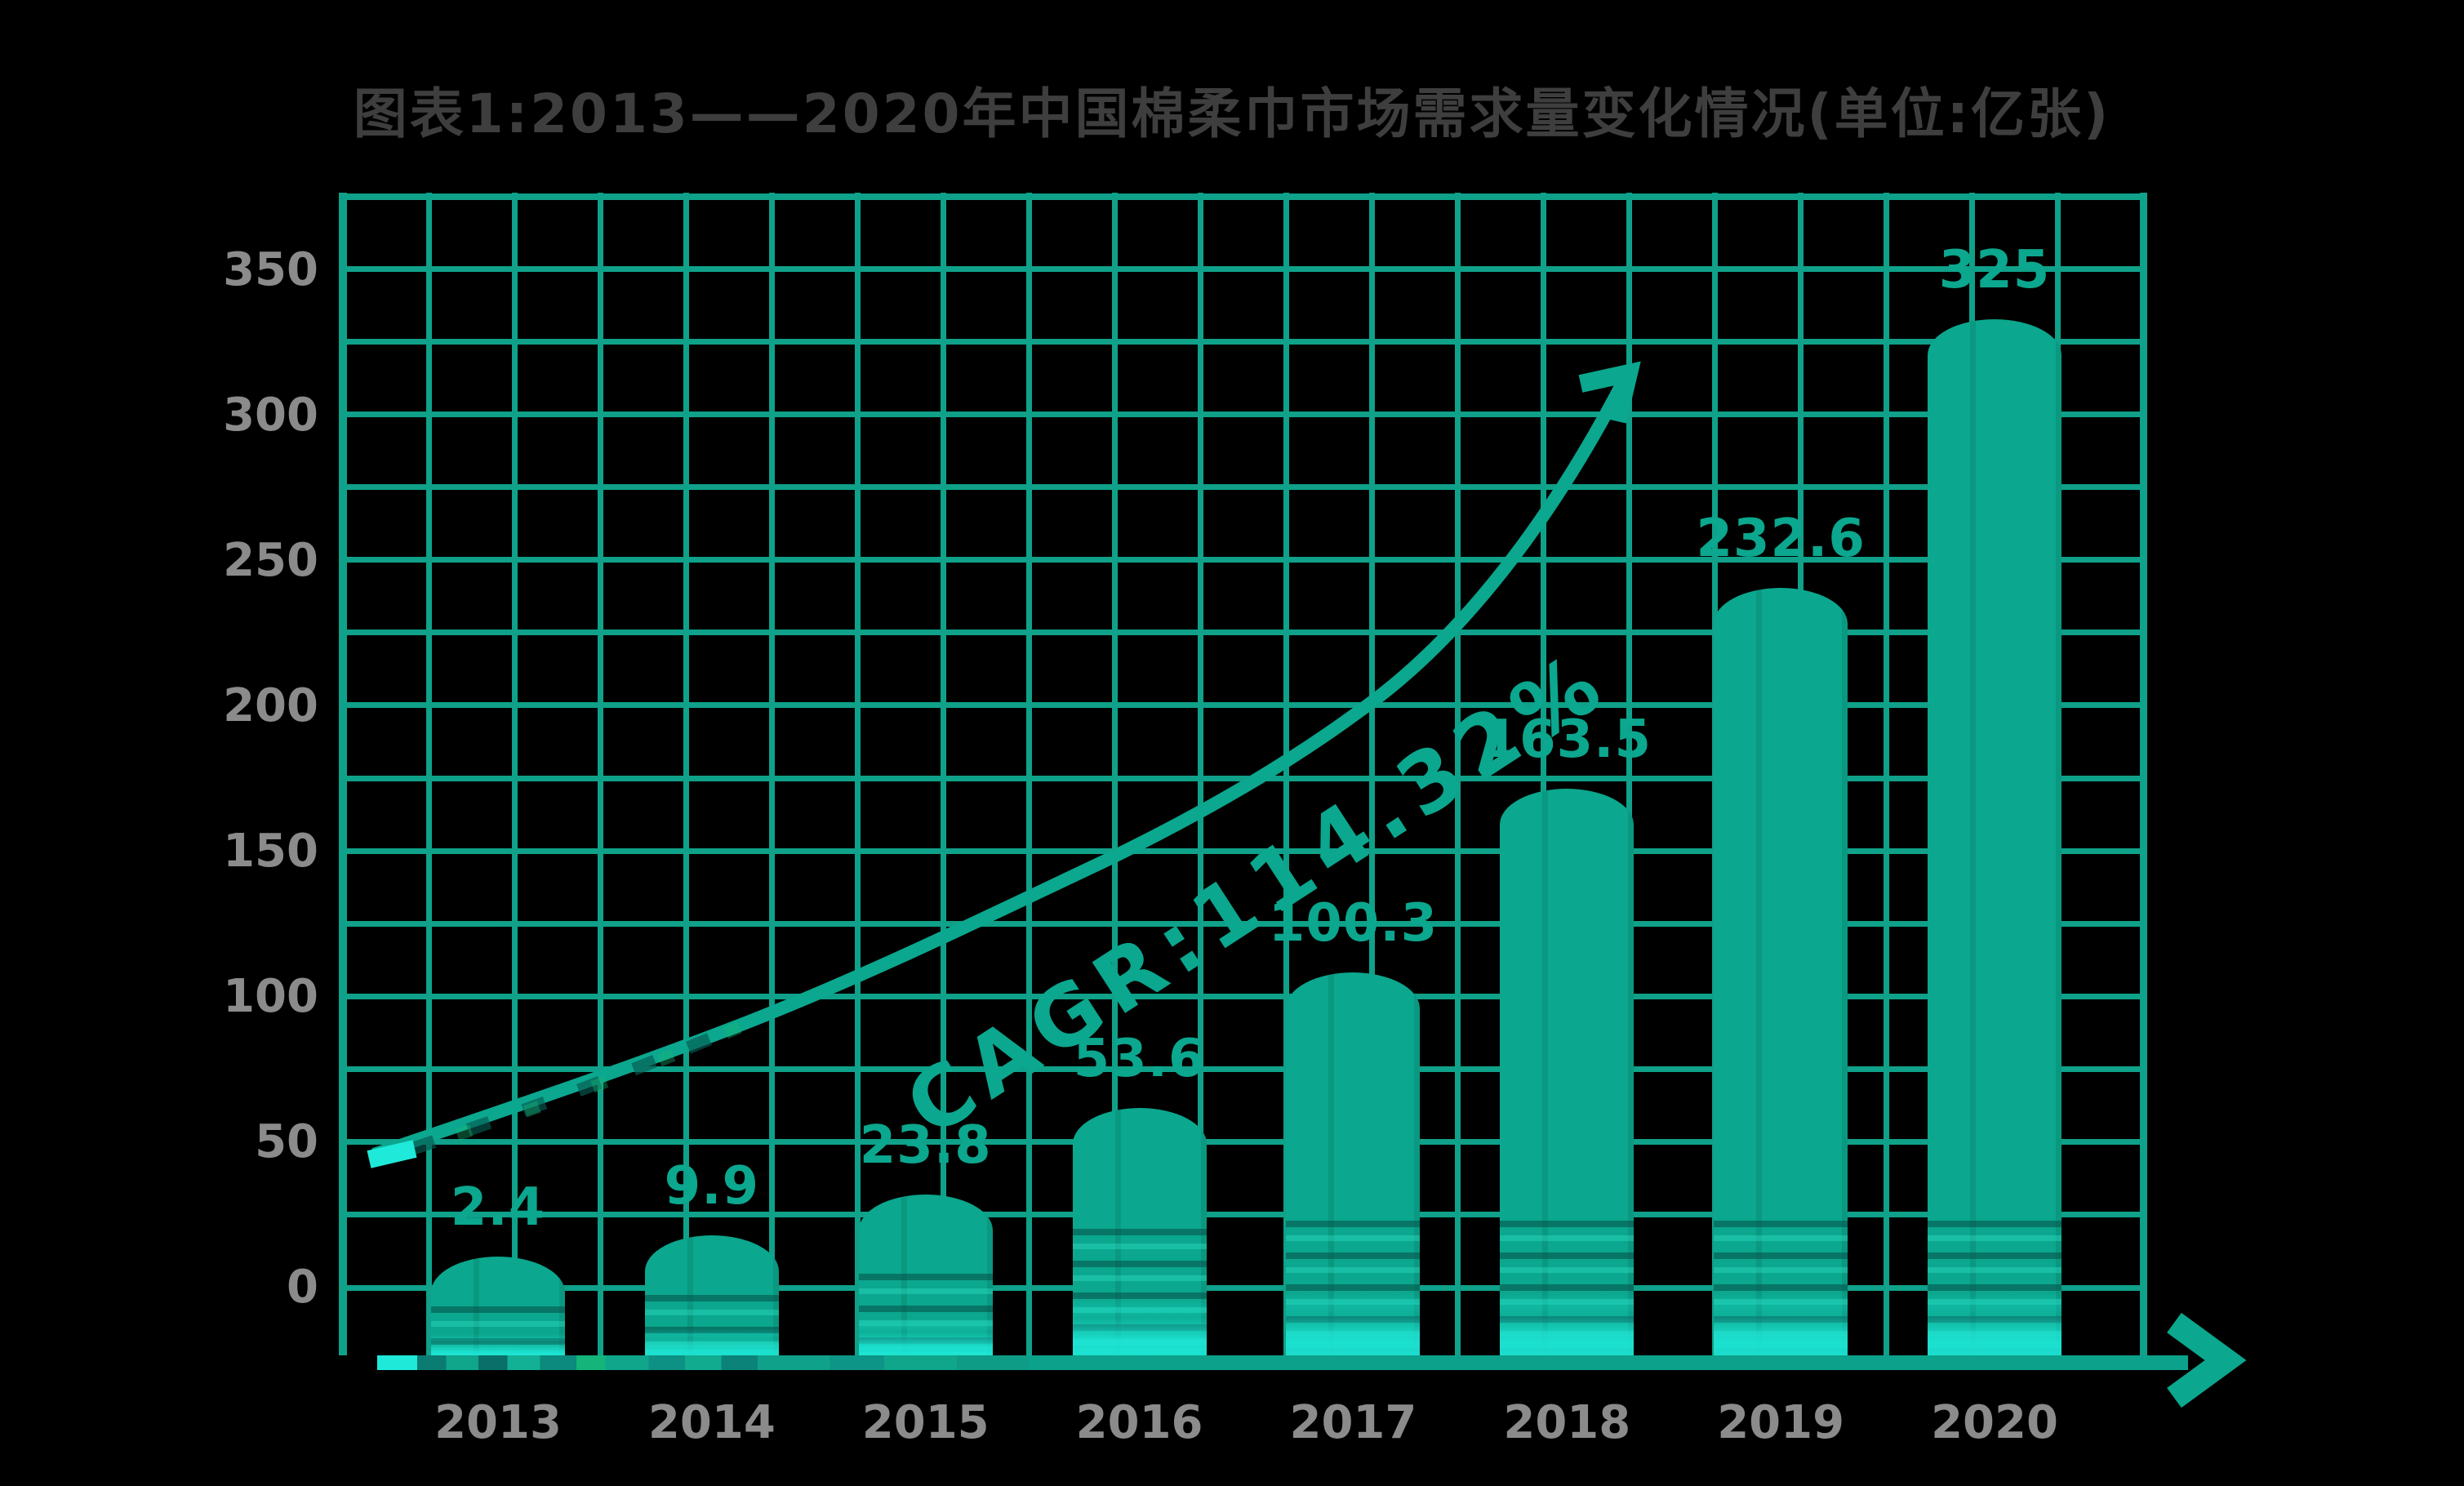  Describe the element at coordinates (343, 774) in the screenshot. I see `y-axis-line` at that location.